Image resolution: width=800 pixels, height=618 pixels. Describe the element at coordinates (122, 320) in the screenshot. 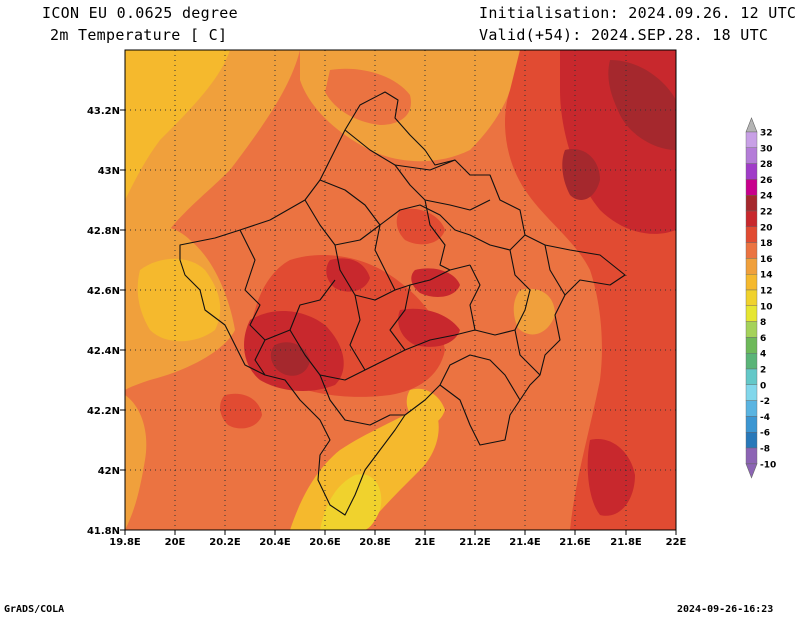

I see `lat-tick-marks` at that location.